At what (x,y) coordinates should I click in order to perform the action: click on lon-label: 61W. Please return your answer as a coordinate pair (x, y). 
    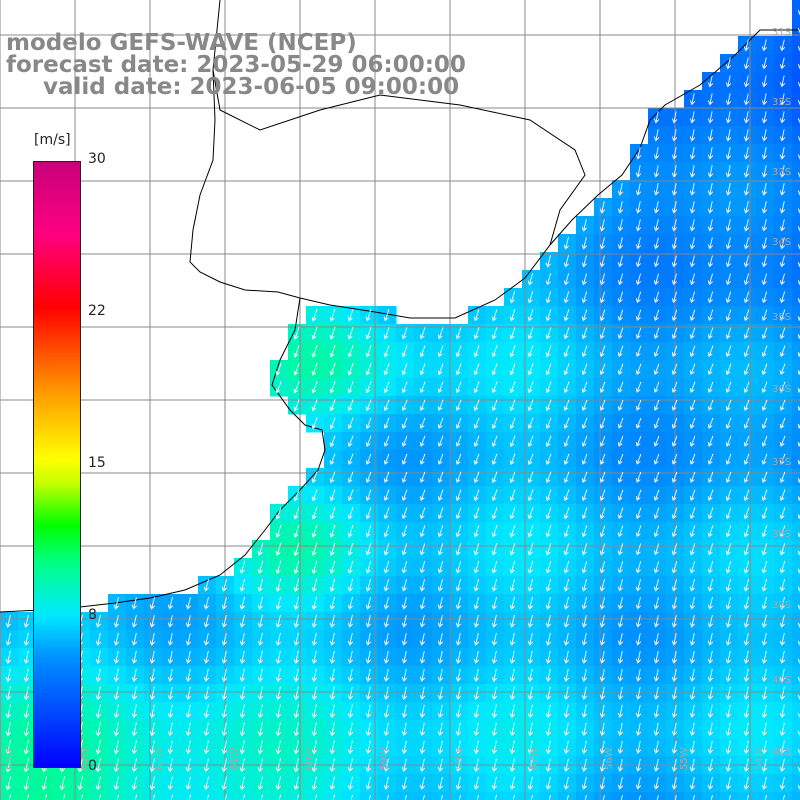
    Looking at the image, I should click on (234, 758).